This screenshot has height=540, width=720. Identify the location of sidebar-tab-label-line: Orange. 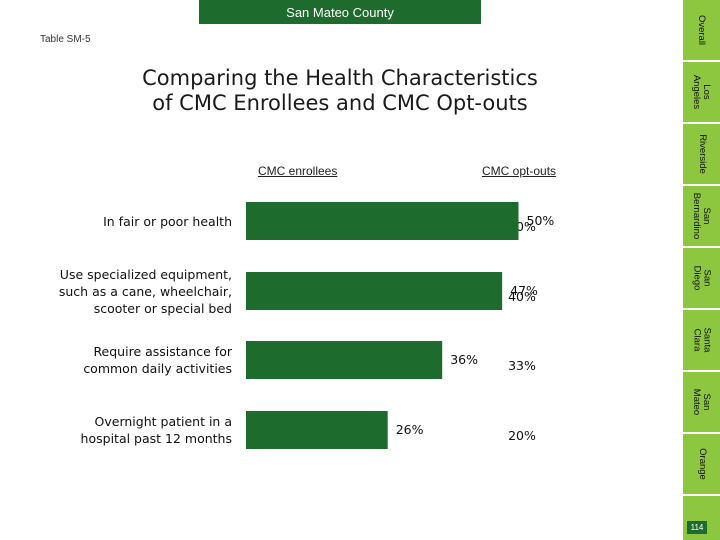
(702, 464).